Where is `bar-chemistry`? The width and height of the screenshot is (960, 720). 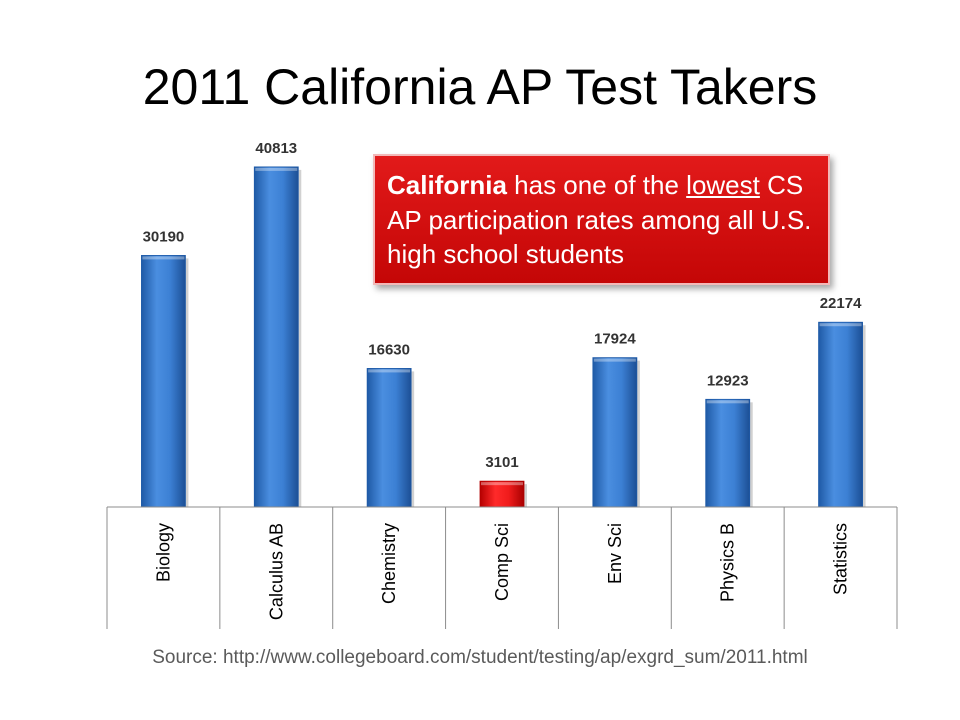 bar-chemistry is located at coordinates (389, 438).